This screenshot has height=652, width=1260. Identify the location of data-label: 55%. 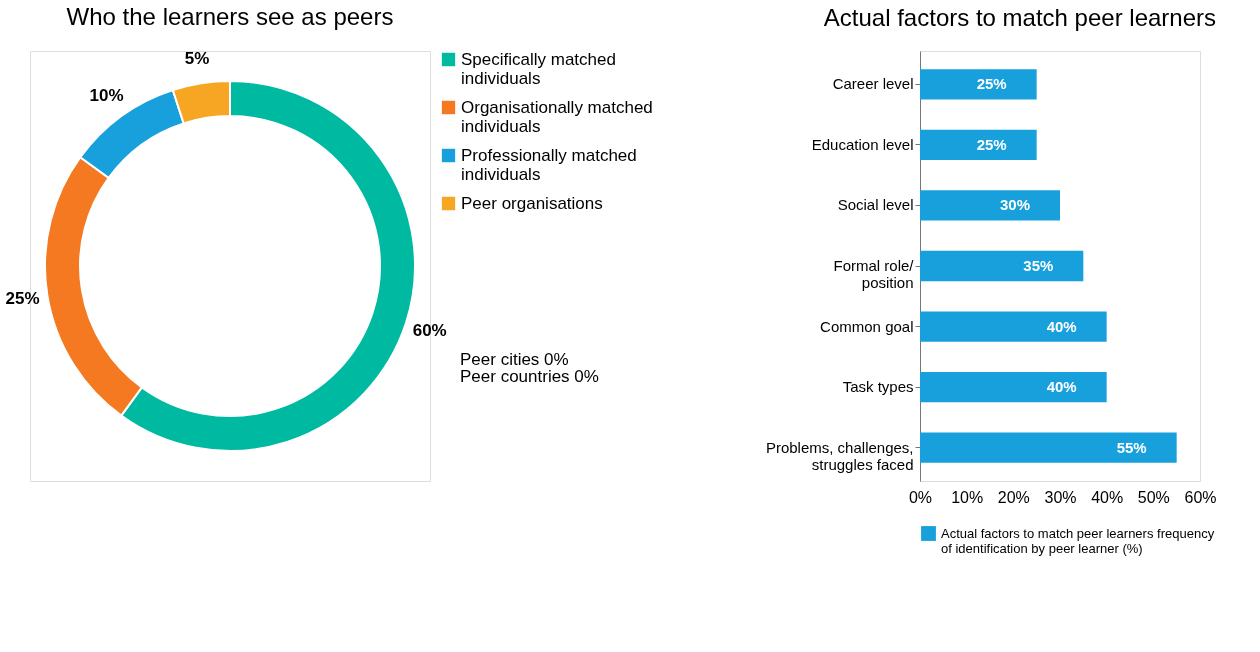
(1131, 447).